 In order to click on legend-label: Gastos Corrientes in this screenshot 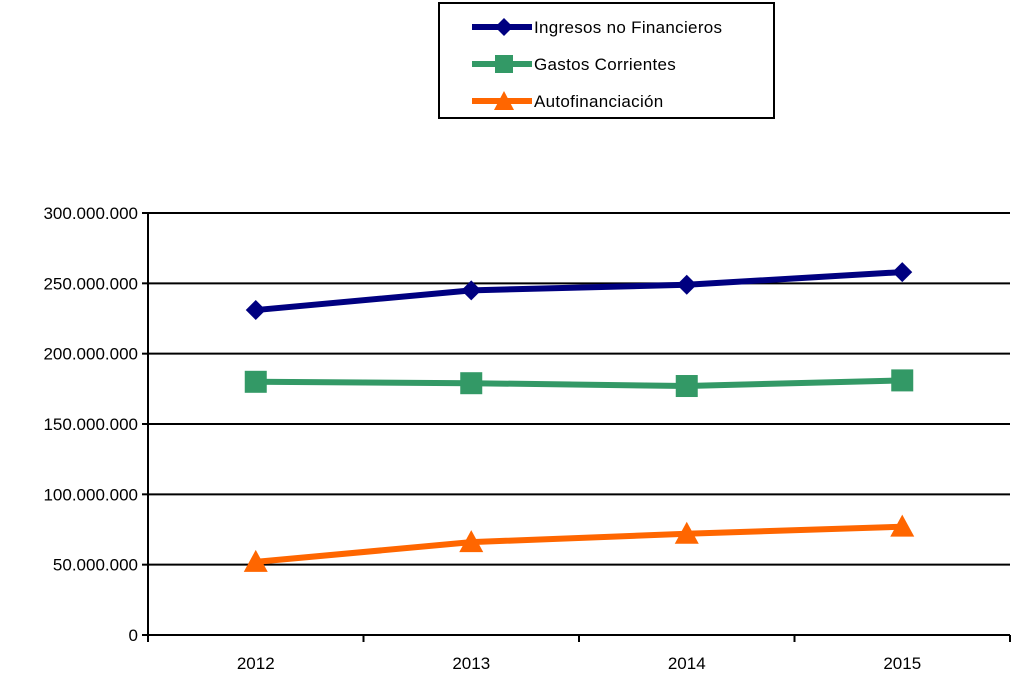, I will do `click(605, 64)`.